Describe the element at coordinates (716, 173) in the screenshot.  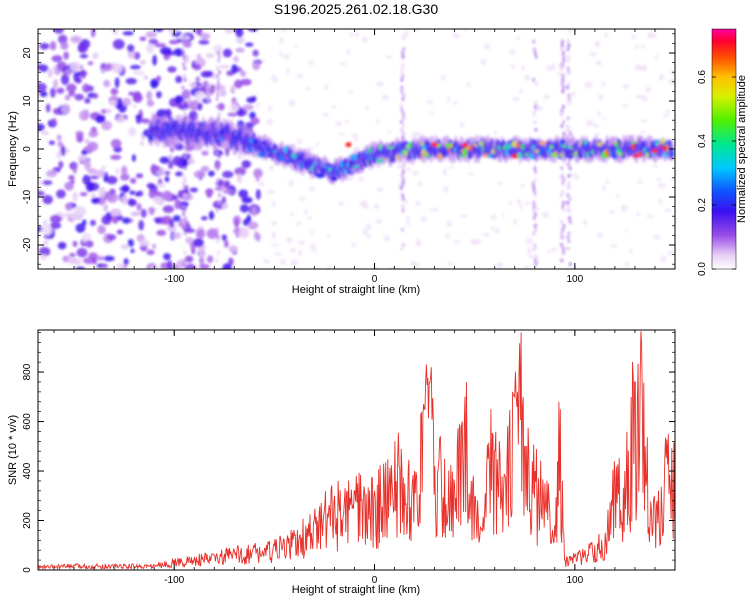
I see `colorbar-ticks: 0.0 0.2 0.4 0.6` at that location.